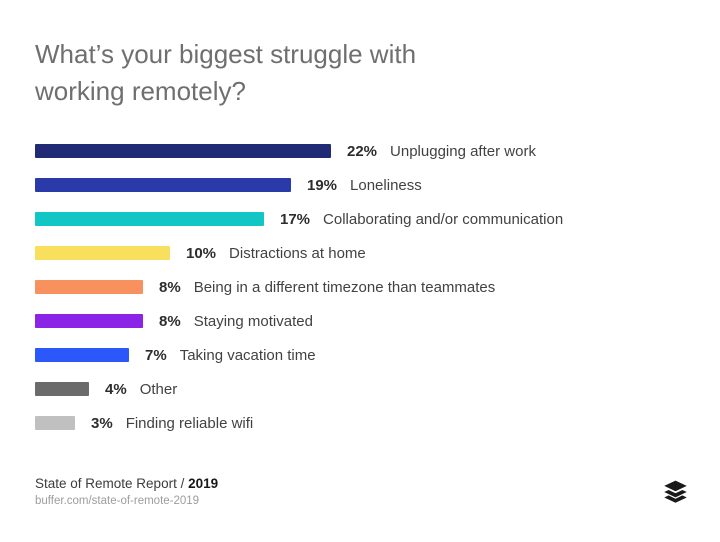 Image resolution: width=720 pixels, height=542 pixels. I want to click on bar-row: 17% Collaborating and/or communication, so click(372, 219).